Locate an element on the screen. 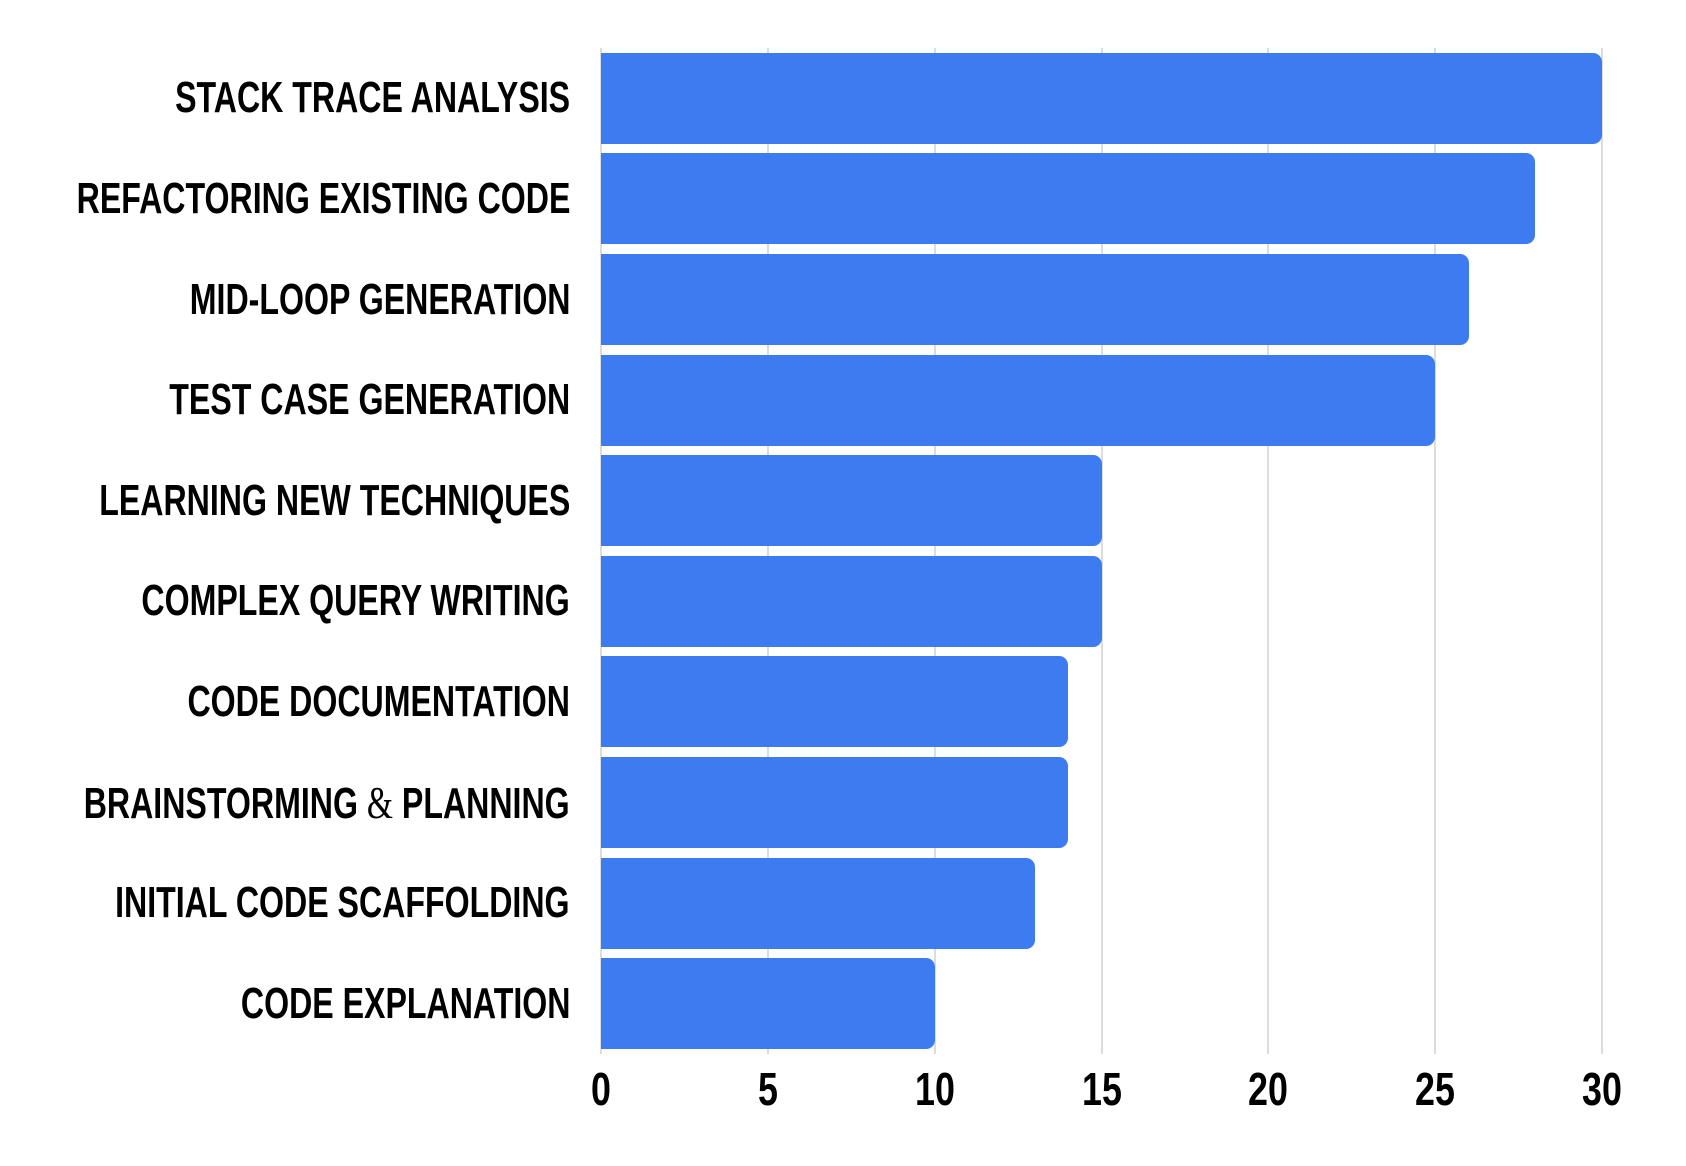  category-label: COMPLEX QUERY WRITING is located at coordinates (355, 601).